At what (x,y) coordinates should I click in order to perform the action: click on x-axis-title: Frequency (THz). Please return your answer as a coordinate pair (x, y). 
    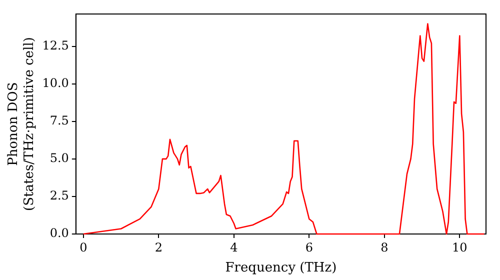
    Looking at the image, I should click on (281, 268).